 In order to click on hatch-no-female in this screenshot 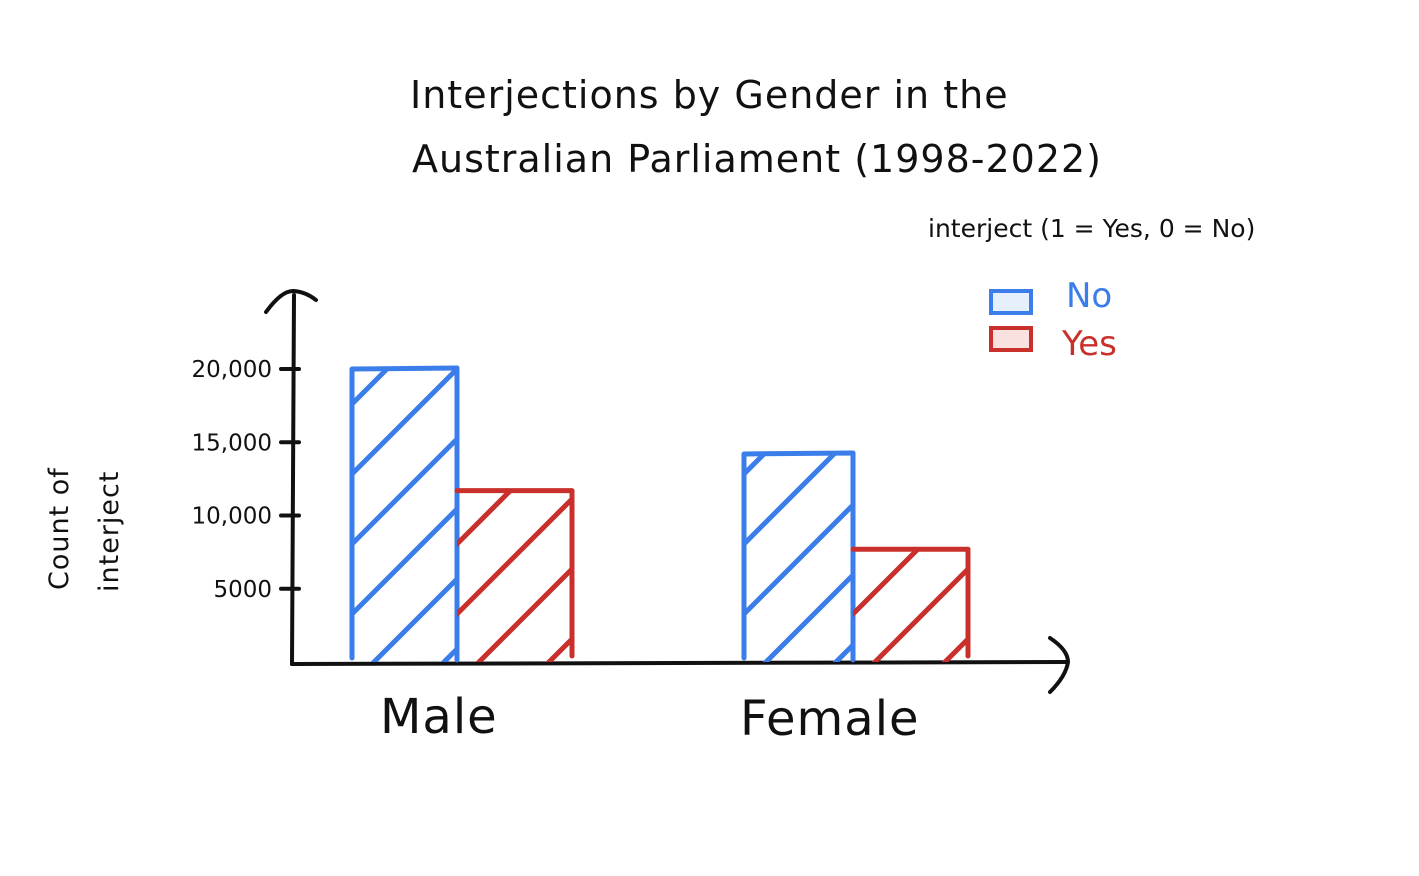, I will do `click(798, 557)`.